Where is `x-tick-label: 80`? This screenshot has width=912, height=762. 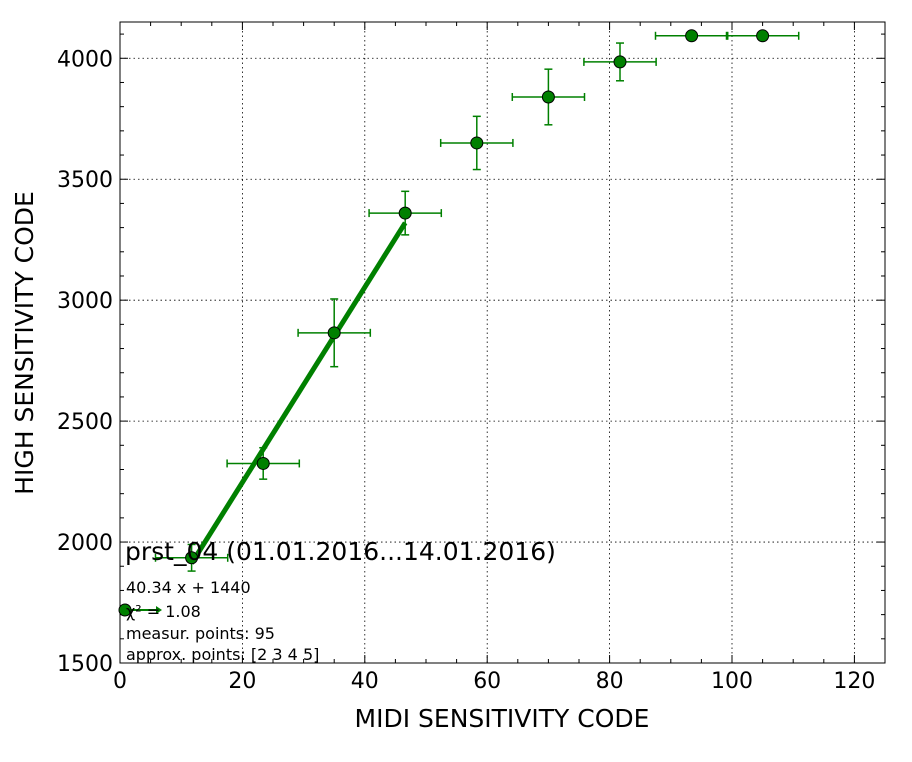 x-tick-label: 80 is located at coordinates (610, 681).